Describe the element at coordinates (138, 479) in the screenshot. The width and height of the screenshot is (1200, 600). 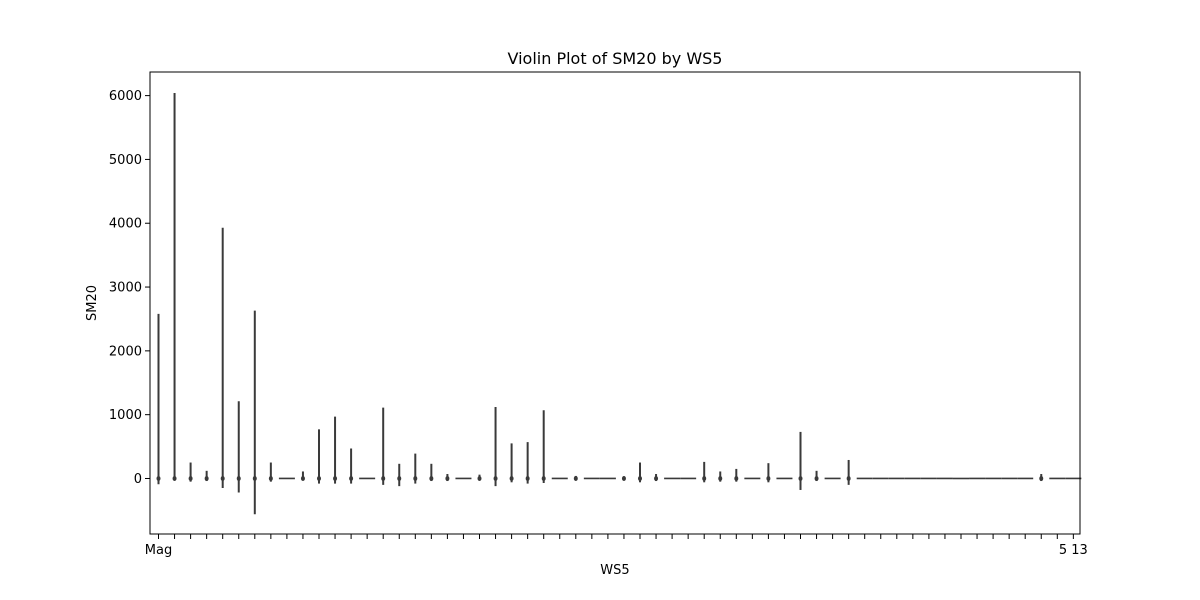
I see `y-tick-label: 0` at that location.